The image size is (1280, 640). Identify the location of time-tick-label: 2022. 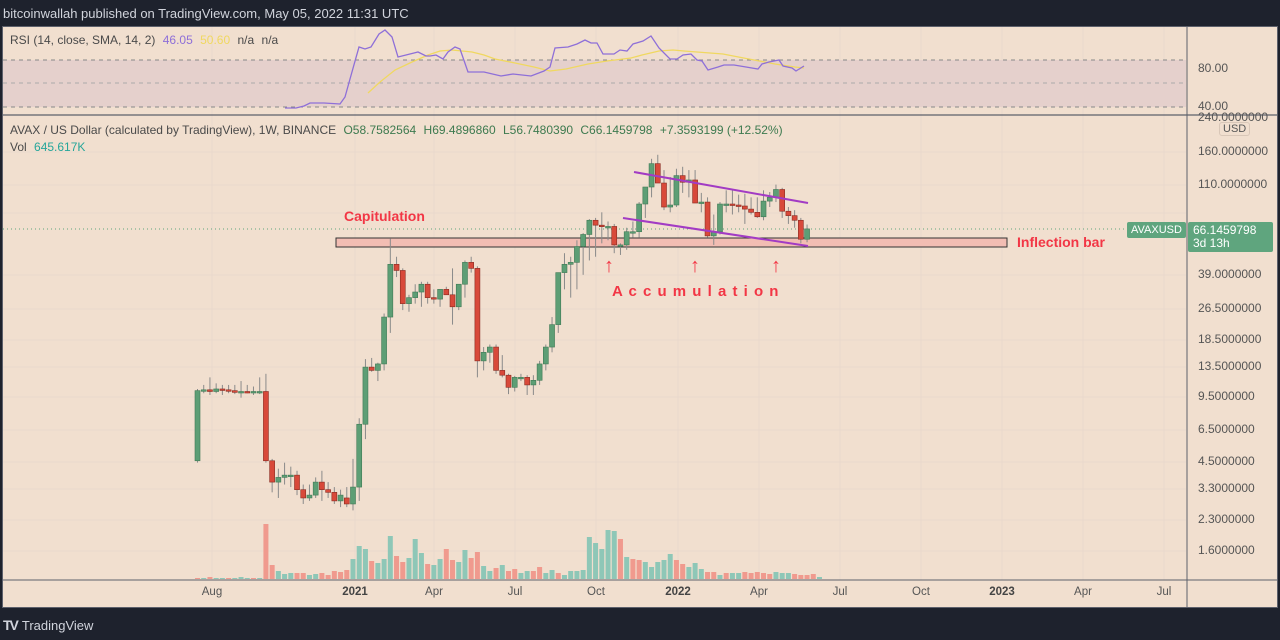
(678, 592).